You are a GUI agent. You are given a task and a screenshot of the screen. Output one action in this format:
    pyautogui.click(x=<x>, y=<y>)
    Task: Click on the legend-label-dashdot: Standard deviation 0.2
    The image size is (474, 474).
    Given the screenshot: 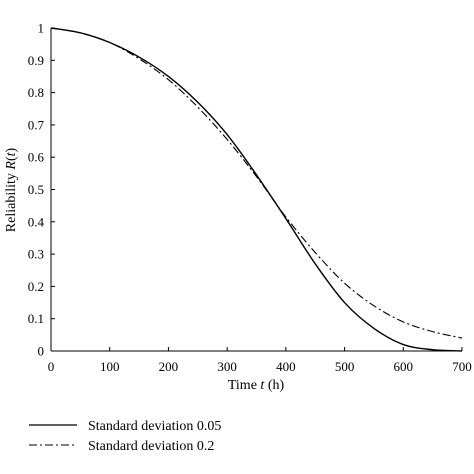 What is the action you would take?
    pyautogui.click(x=151, y=446)
    